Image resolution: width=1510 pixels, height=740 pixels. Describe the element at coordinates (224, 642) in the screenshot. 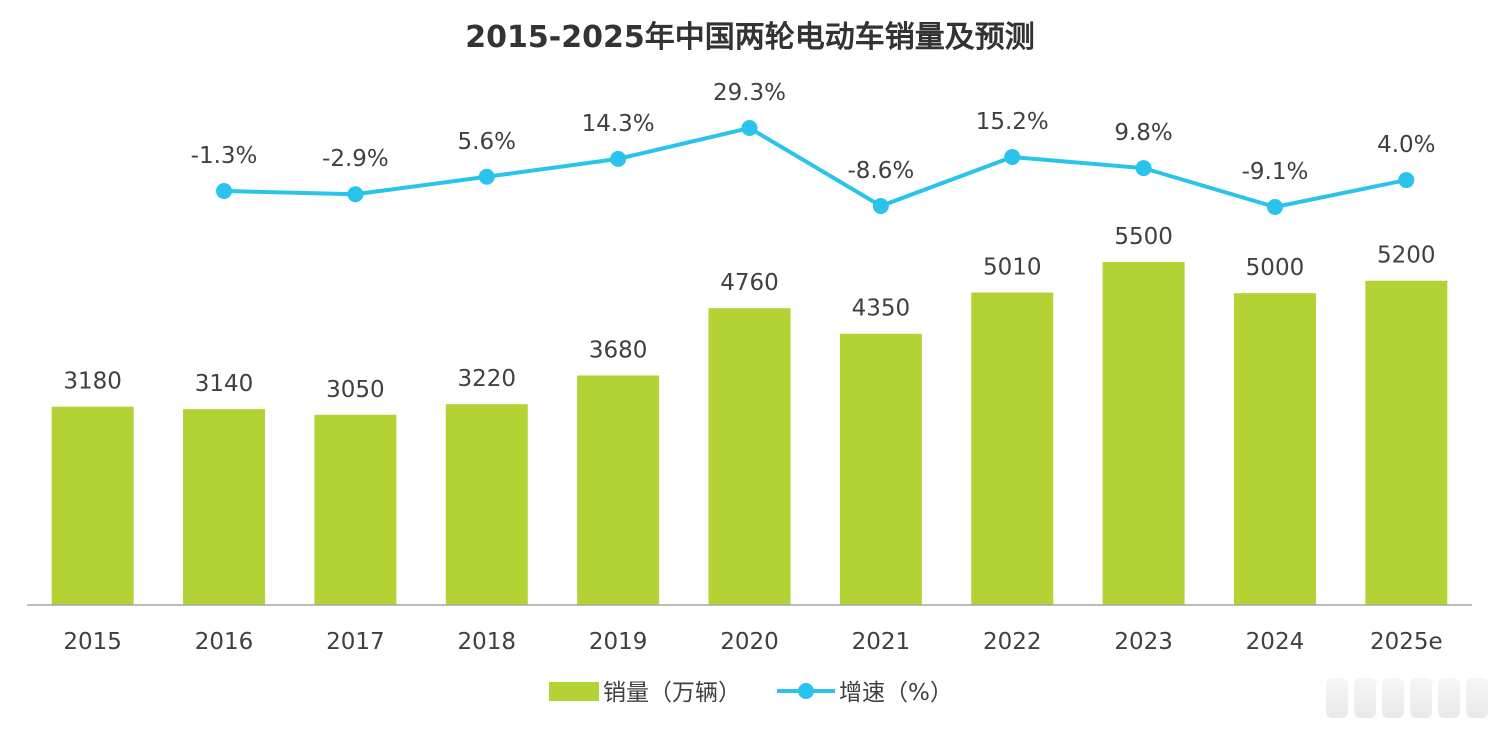

I see `x-tick-label: 2016` at that location.